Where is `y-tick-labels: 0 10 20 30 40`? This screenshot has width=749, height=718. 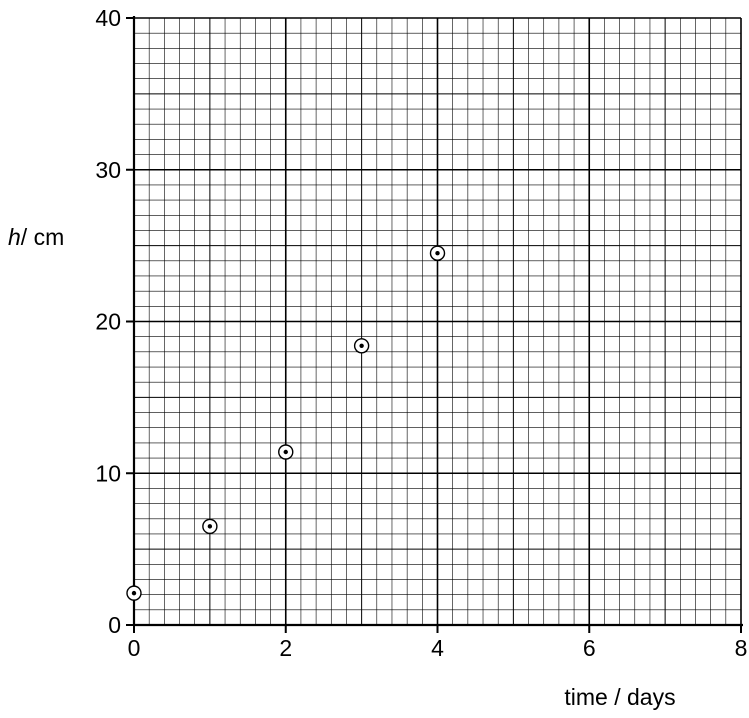
y-tick-labels: 0 10 20 30 40 is located at coordinates (108, 321).